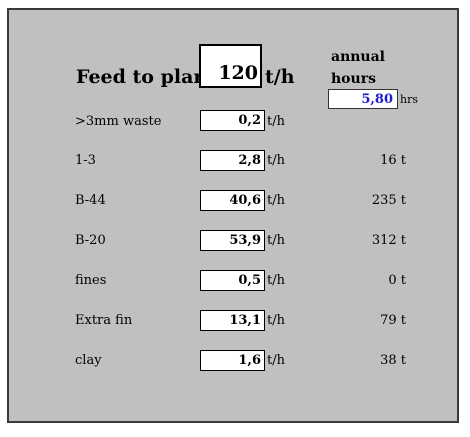 The image size is (470, 437). Describe the element at coordinates (104, 320) in the screenshot. I see `row-label-extra-fin: Extra fin` at that location.